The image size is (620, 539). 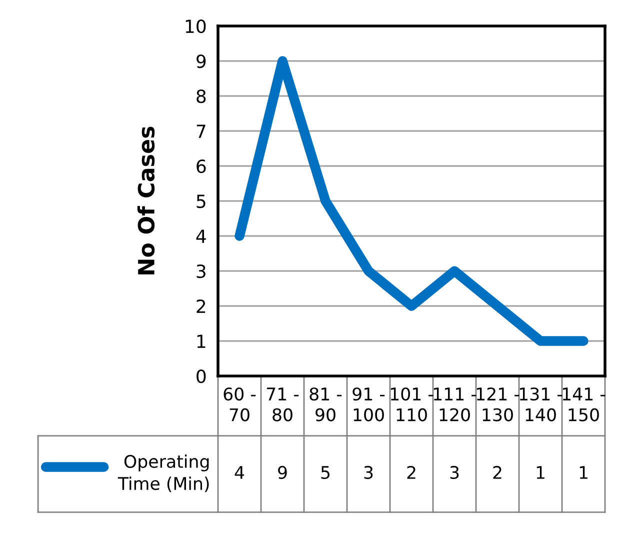 What do you see at coordinates (201, 376) in the screenshot?
I see `y-tick-label: 0` at bounding box center [201, 376].